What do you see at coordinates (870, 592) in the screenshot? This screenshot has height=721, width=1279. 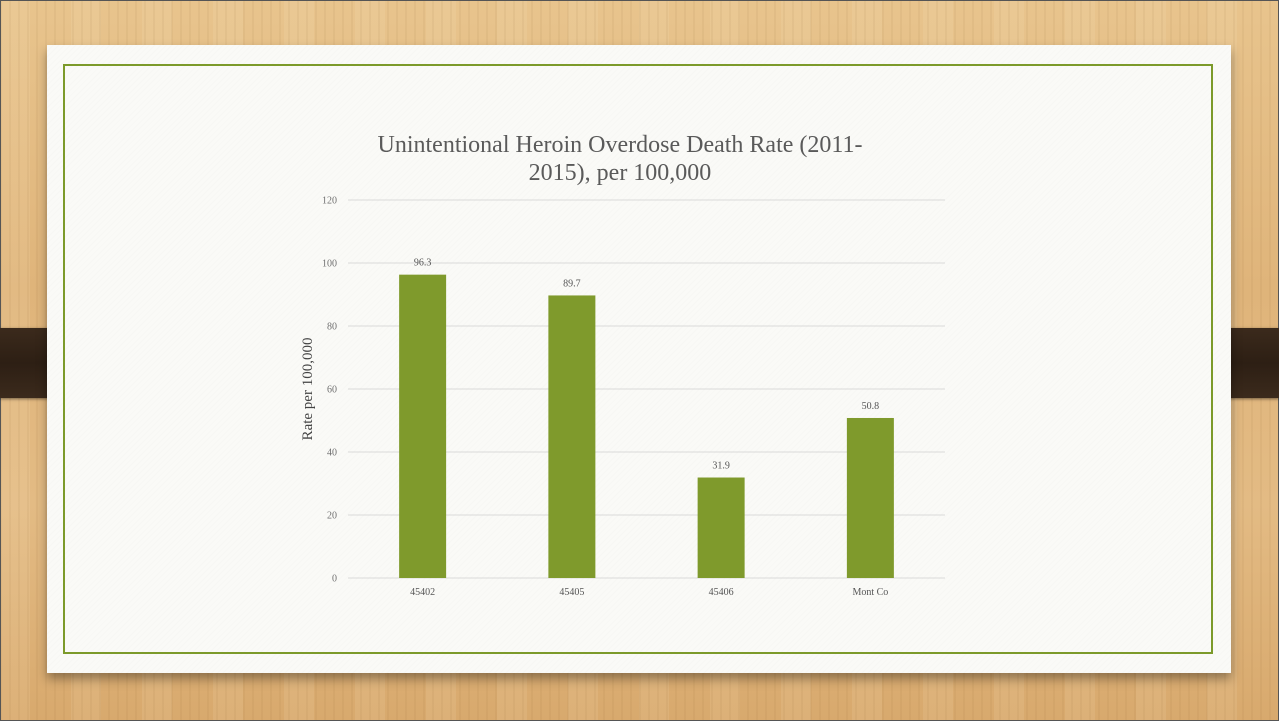 I see `x-category-label: Mont Co` at bounding box center [870, 592].